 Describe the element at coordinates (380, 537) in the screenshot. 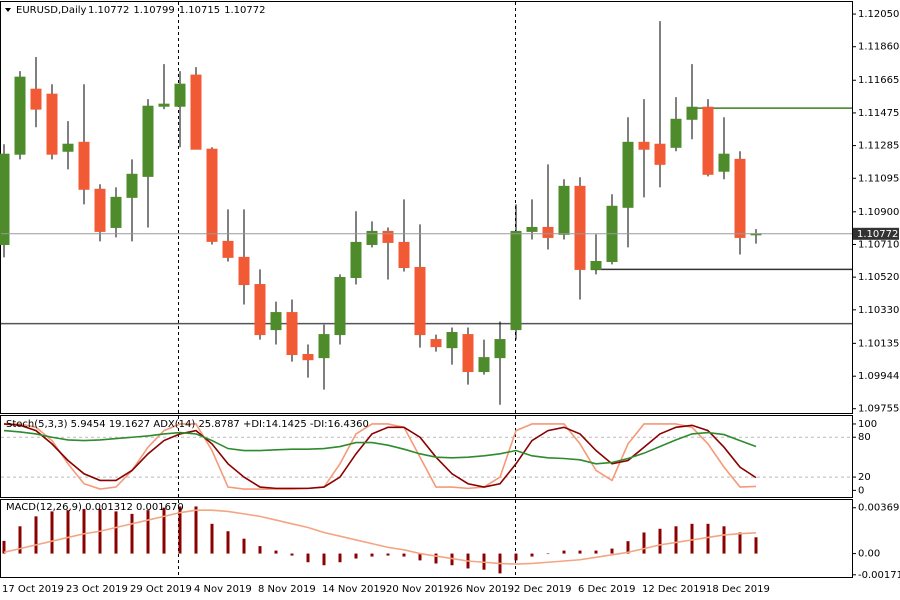

I see `signal-line` at that location.